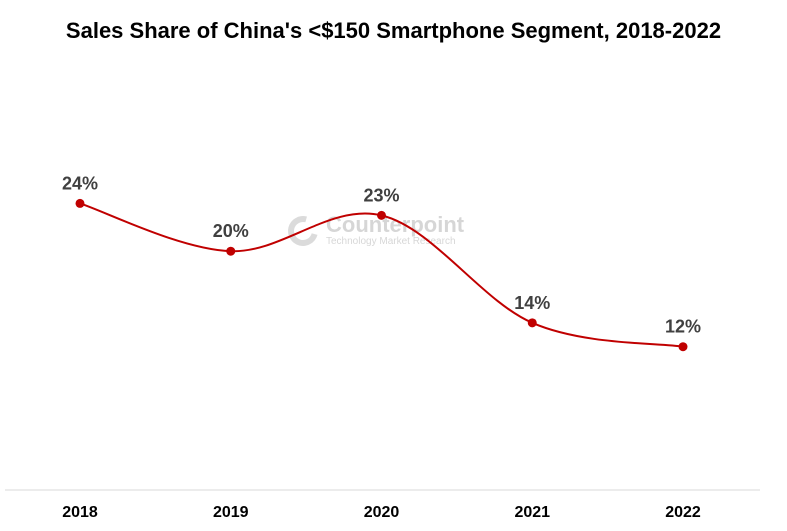 This screenshot has width=787, height=531. What do you see at coordinates (683, 512) in the screenshot?
I see `x-tick-label: 2022` at bounding box center [683, 512].